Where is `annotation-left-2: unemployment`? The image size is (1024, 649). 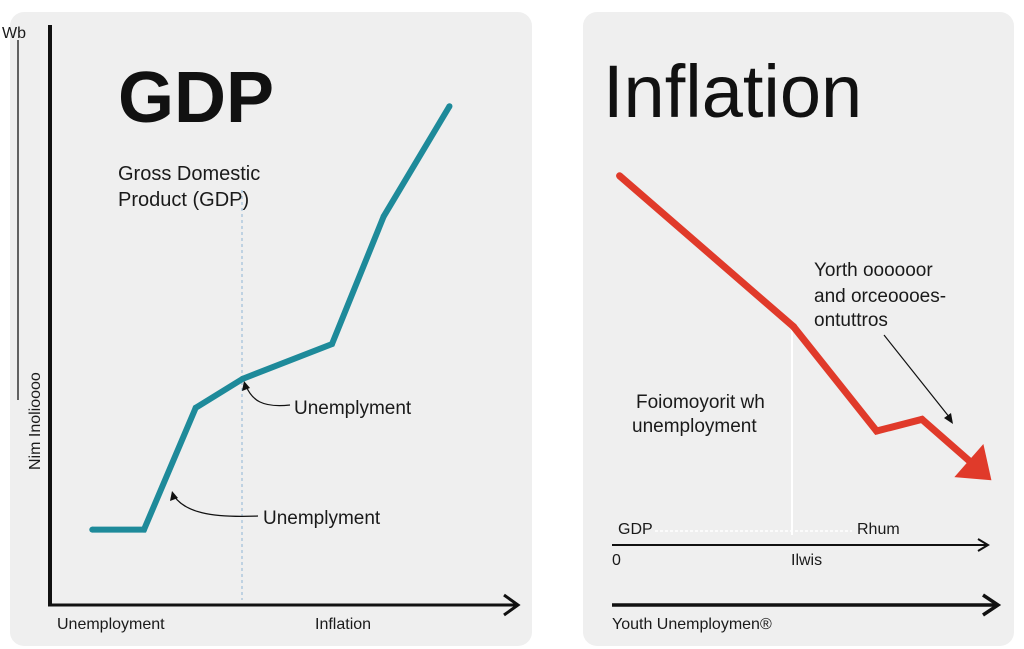
annotation-left-2: unemployment is located at coordinates (694, 426).